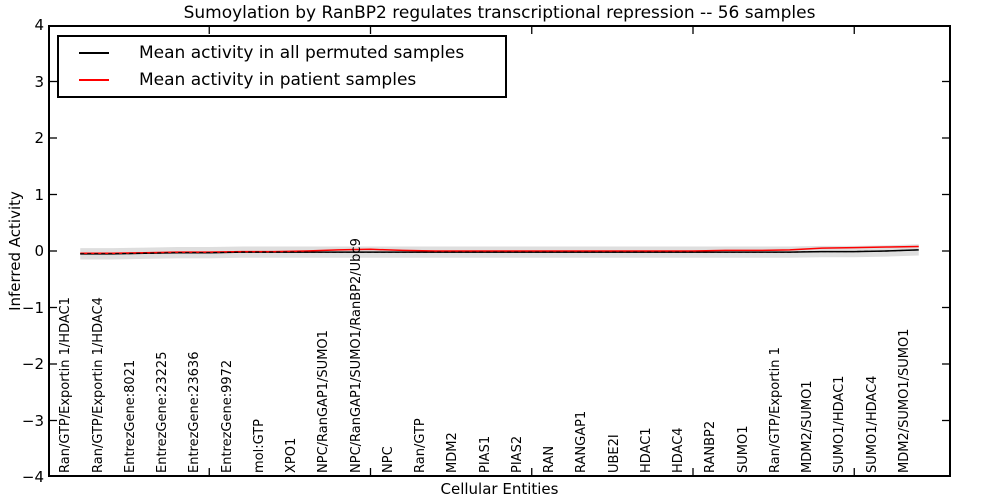 The image size is (1000, 500). What do you see at coordinates (420, 445) in the screenshot?
I see `x-category-label: Ran/GTP` at bounding box center [420, 445].